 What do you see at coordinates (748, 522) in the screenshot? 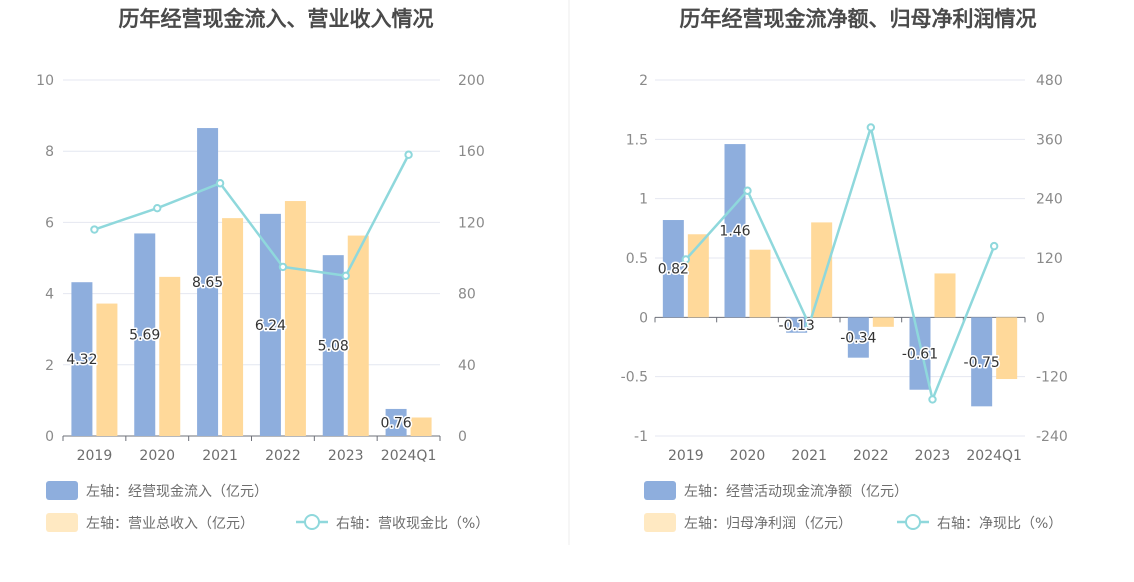
I see `legend-item: 左轴：归母净利润（亿元）` at bounding box center [748, 522].